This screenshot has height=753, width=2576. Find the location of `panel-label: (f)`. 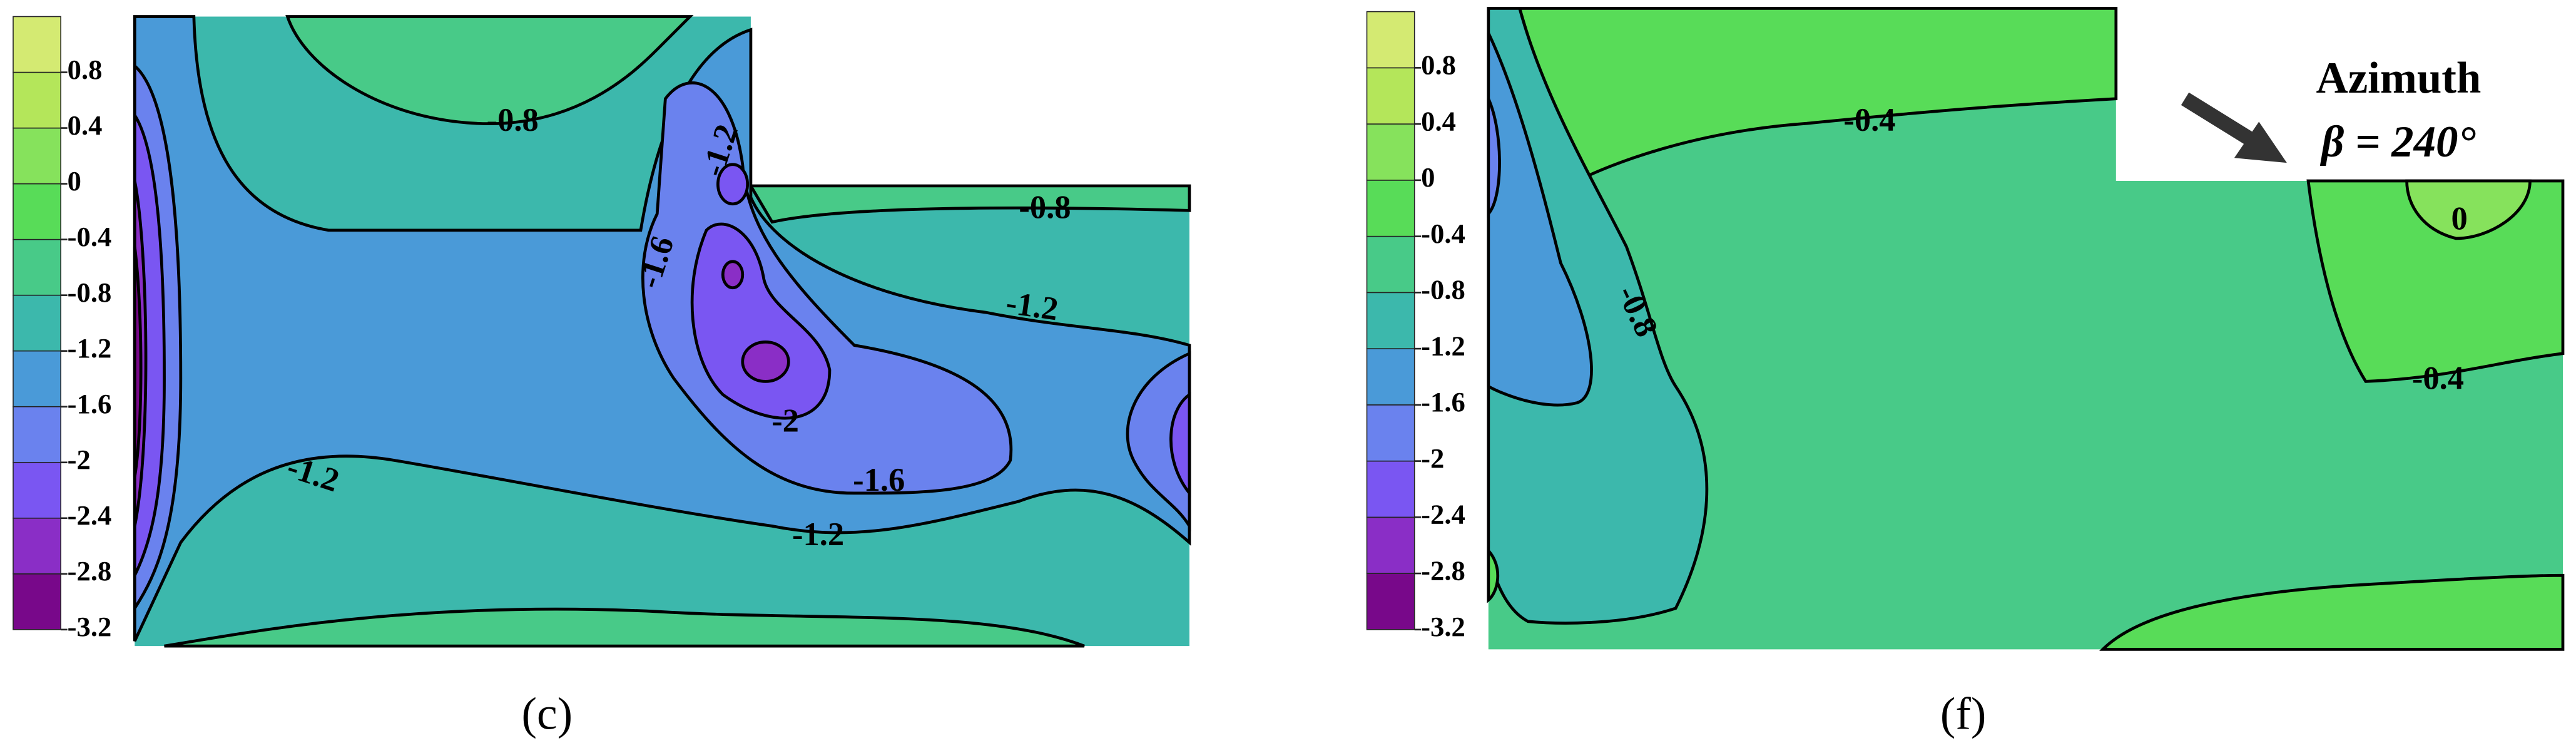

panel-label: (f) is located at coordinates (1963, 713).